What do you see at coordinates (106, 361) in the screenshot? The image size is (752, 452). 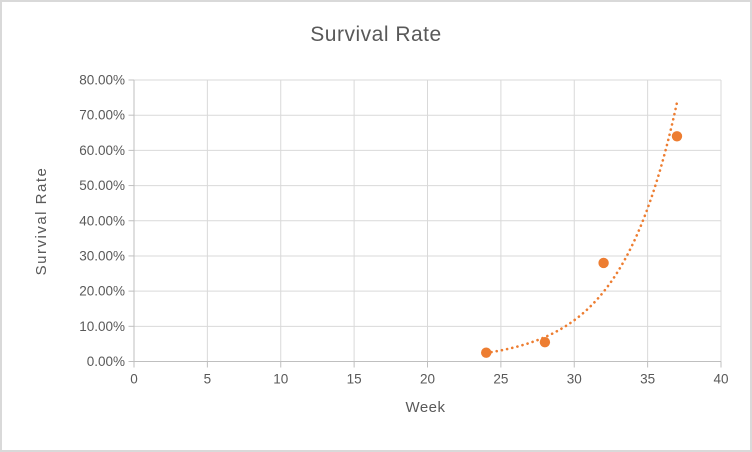 I see `y-tick-label: 0.00%` at bounding box center [106, 361].